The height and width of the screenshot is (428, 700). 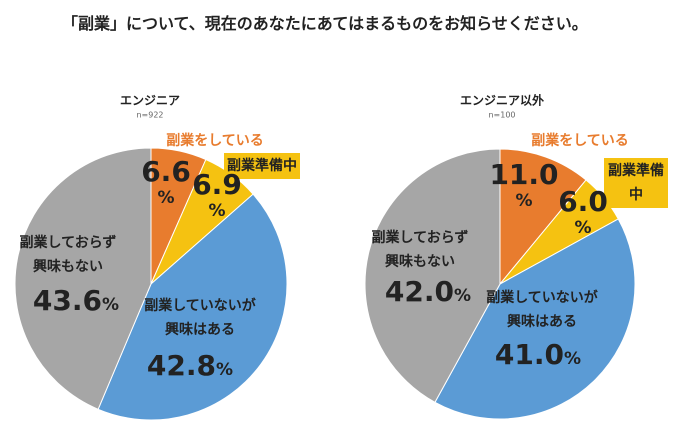 I want to click on chart-title: エンジニア, so click(x=150, y=100).